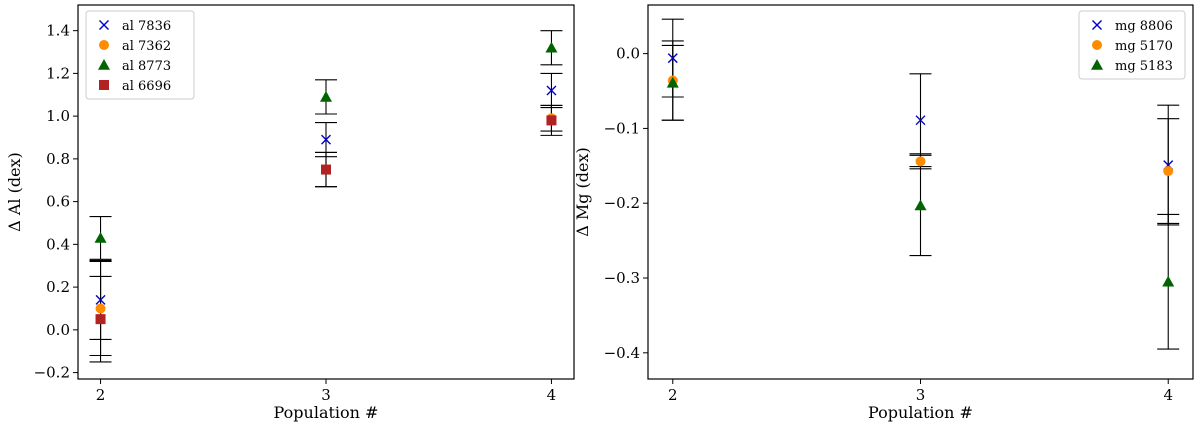 This screenshot has width=1200, height=425. I want to click on legend: al 7836 al 7362 al 8773 al 6696, so click(140, 55).